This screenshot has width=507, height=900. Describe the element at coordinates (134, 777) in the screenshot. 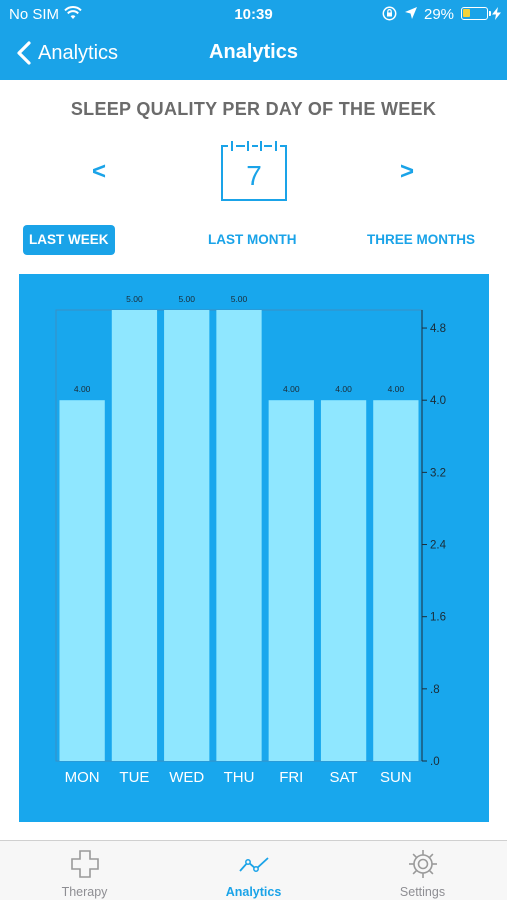

I see `x-category-label: TUE` at that location.